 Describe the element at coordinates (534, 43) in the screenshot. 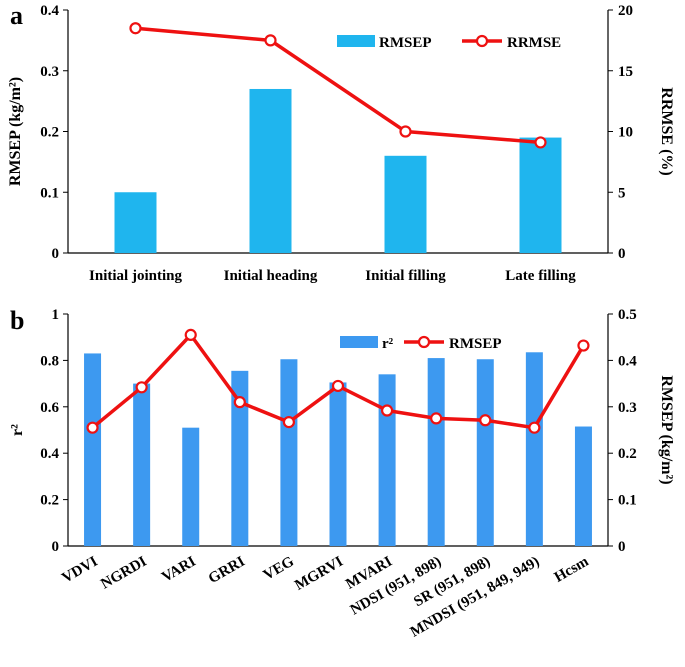

I see `panel-a-legend-line-label: RRMSE` at that location.